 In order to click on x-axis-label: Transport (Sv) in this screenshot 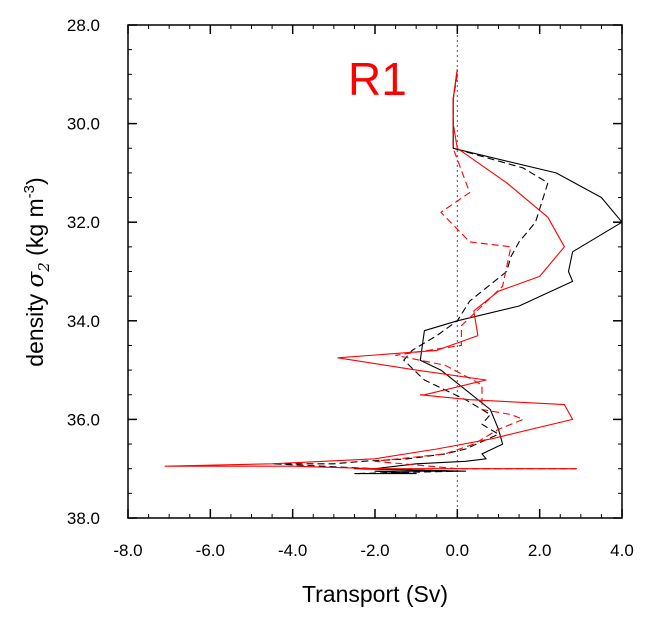, I will do `click(375, 594)`.